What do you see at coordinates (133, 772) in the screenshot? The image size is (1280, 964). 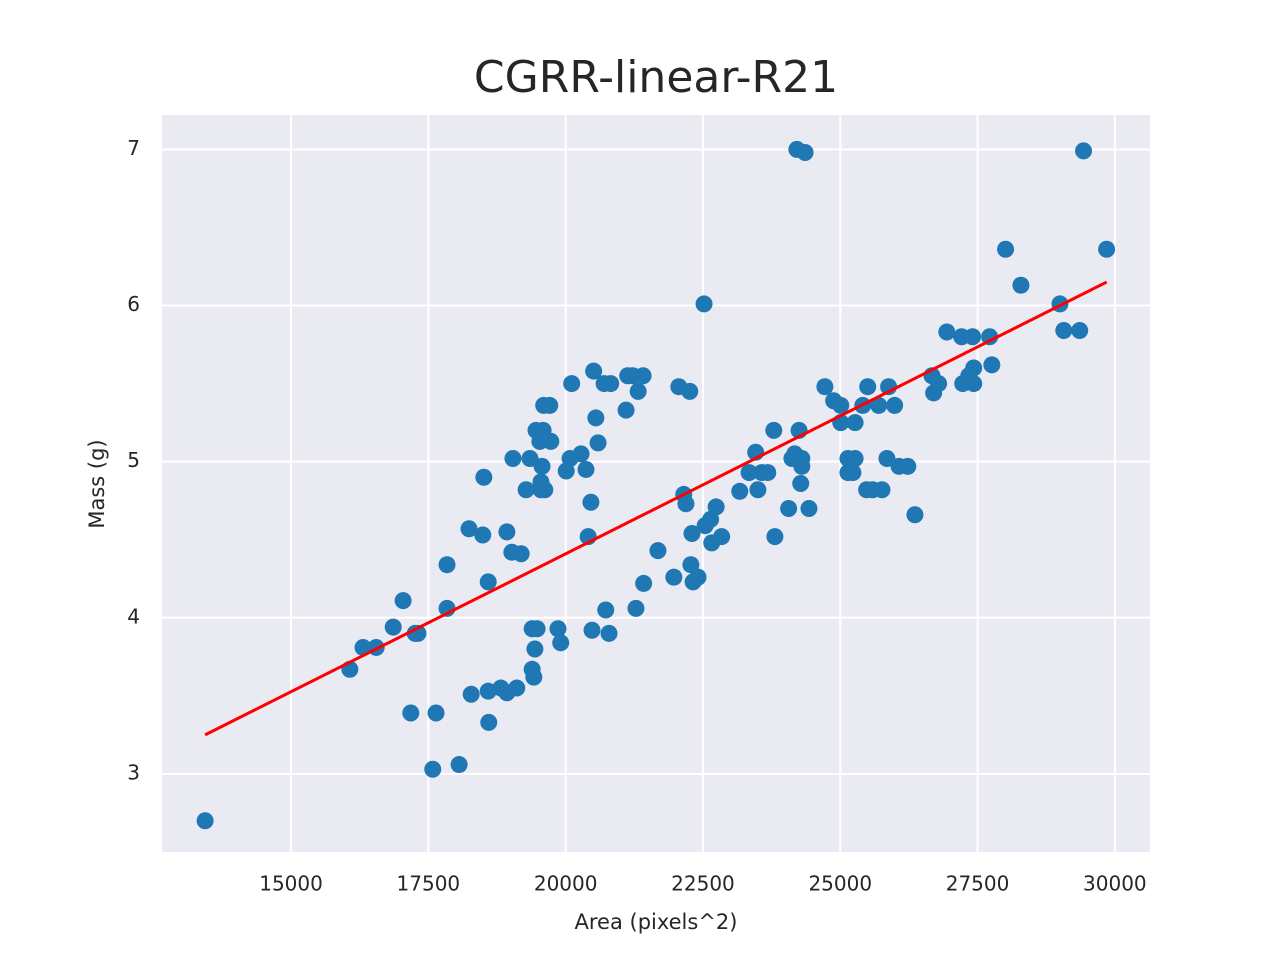 I see `y-tick-label: 3` at bounding box center [133, 772].